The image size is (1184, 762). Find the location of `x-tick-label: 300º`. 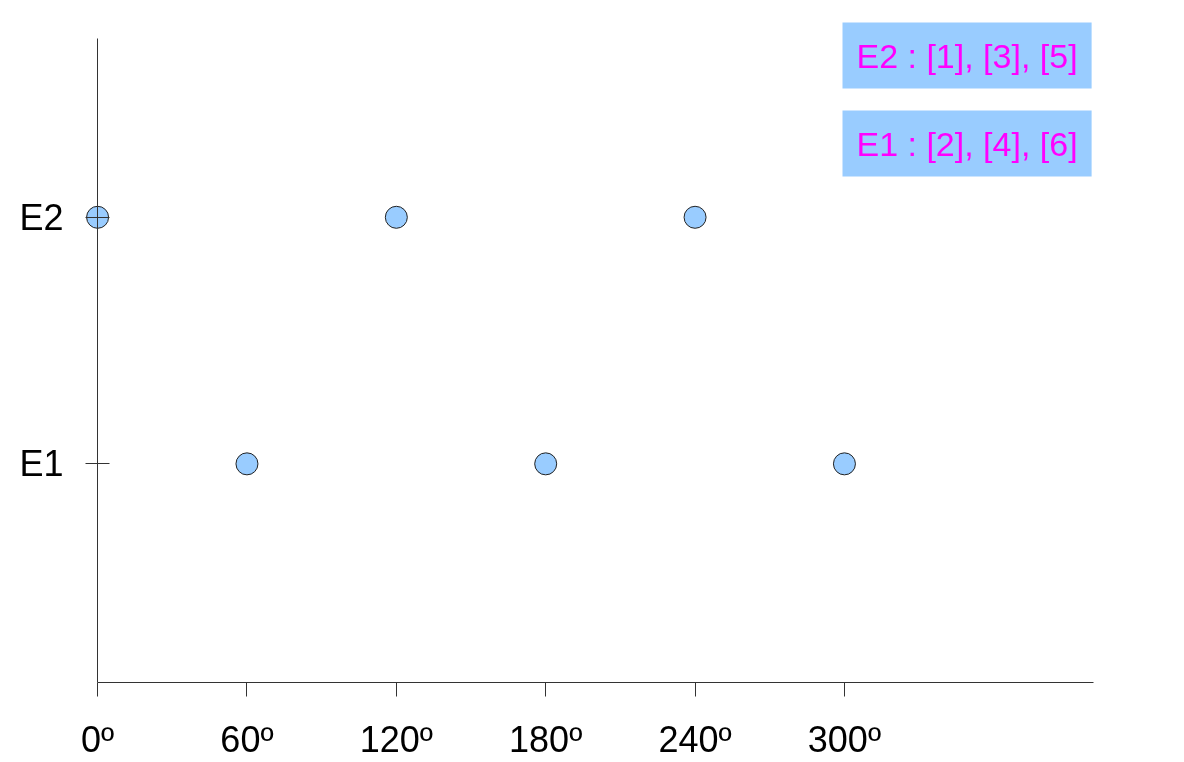

x-tick-label: 300º is located at coordinates (844, 739).